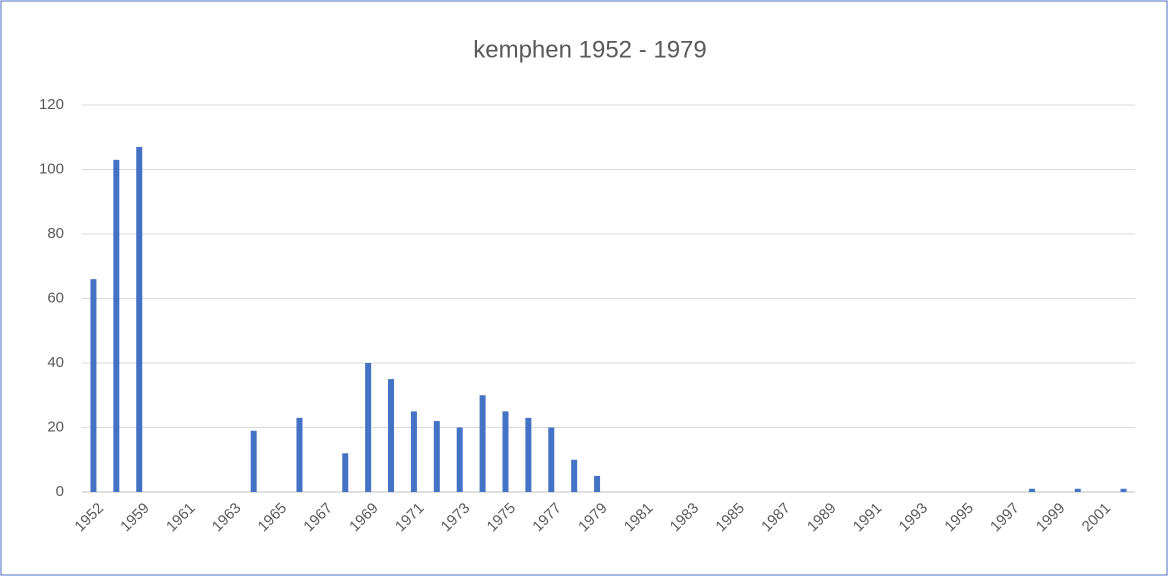 The height and width of the screenshot is (576, 1168). I want to click on y-tick-label: 0, so click(60, 491).